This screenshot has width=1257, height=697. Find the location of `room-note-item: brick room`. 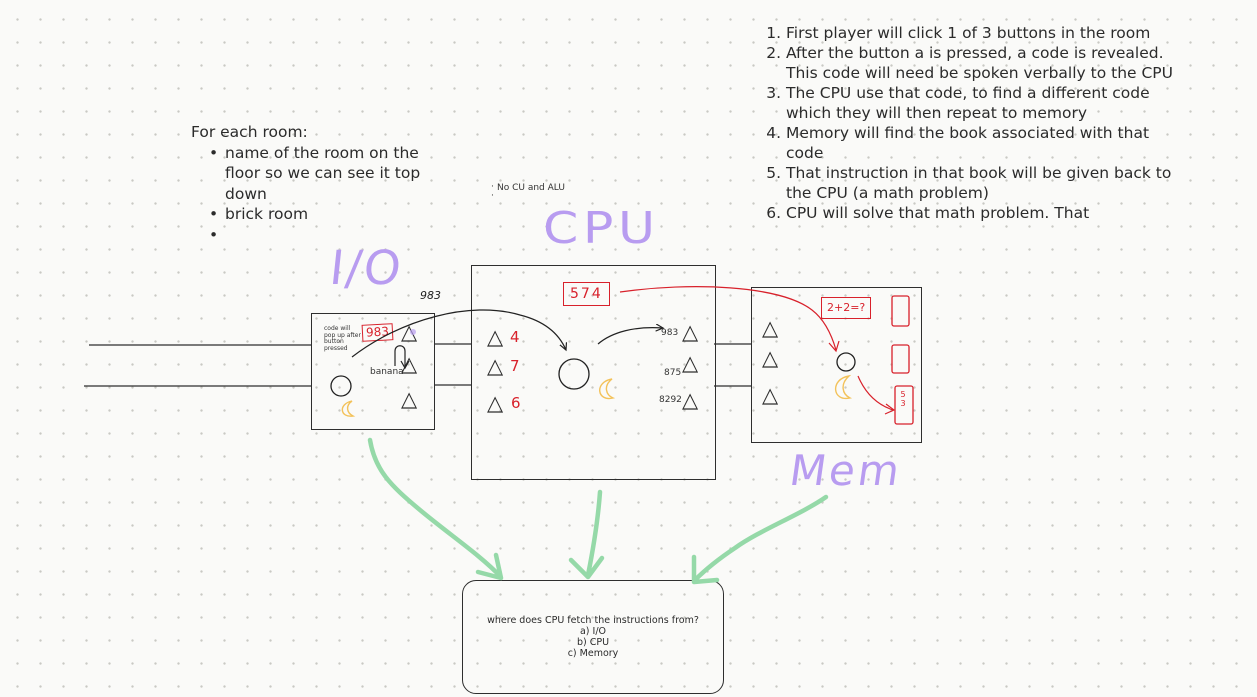

room-note-item: brick room is located at coordinates (319, 214).